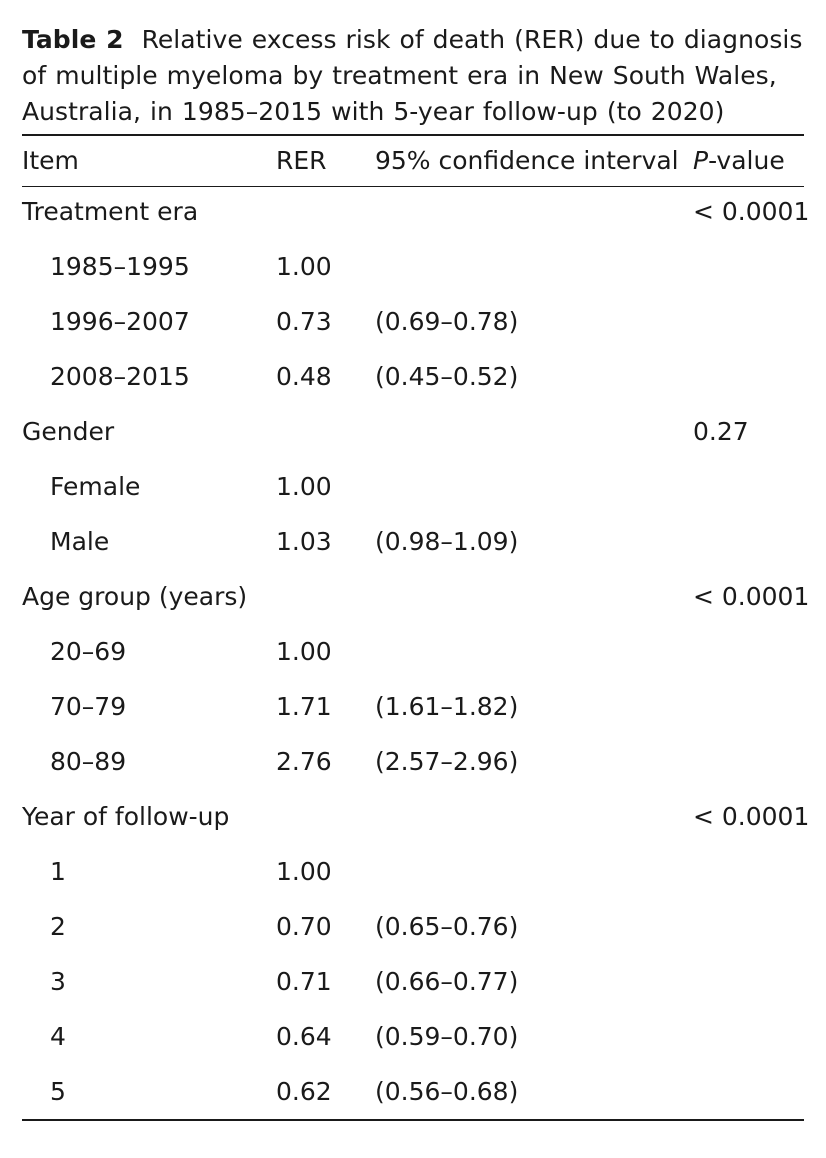 Image resolution: width=826 pixels, height=1158 pixels. What do you see at coordinates (58, 926) in the screenshot?
I see `cell-item: 2` at bounding box center [58, 926].